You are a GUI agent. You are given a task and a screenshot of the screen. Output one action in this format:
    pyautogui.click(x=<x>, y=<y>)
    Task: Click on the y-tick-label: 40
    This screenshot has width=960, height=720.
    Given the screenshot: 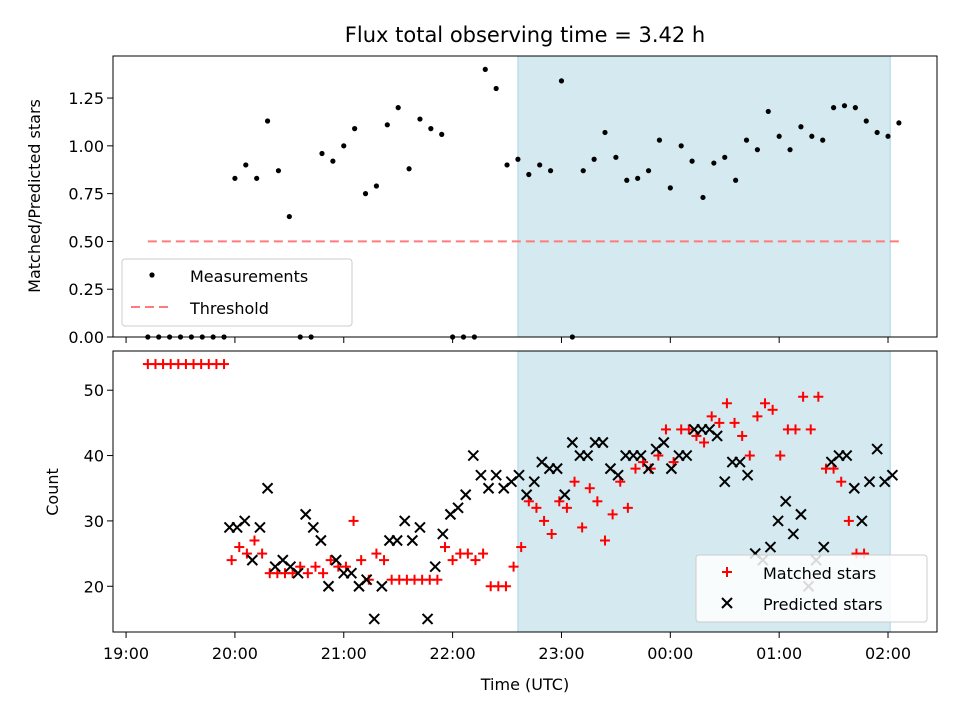 What is the action you would take?
    pyautogui.click(x=94, y=456)
    